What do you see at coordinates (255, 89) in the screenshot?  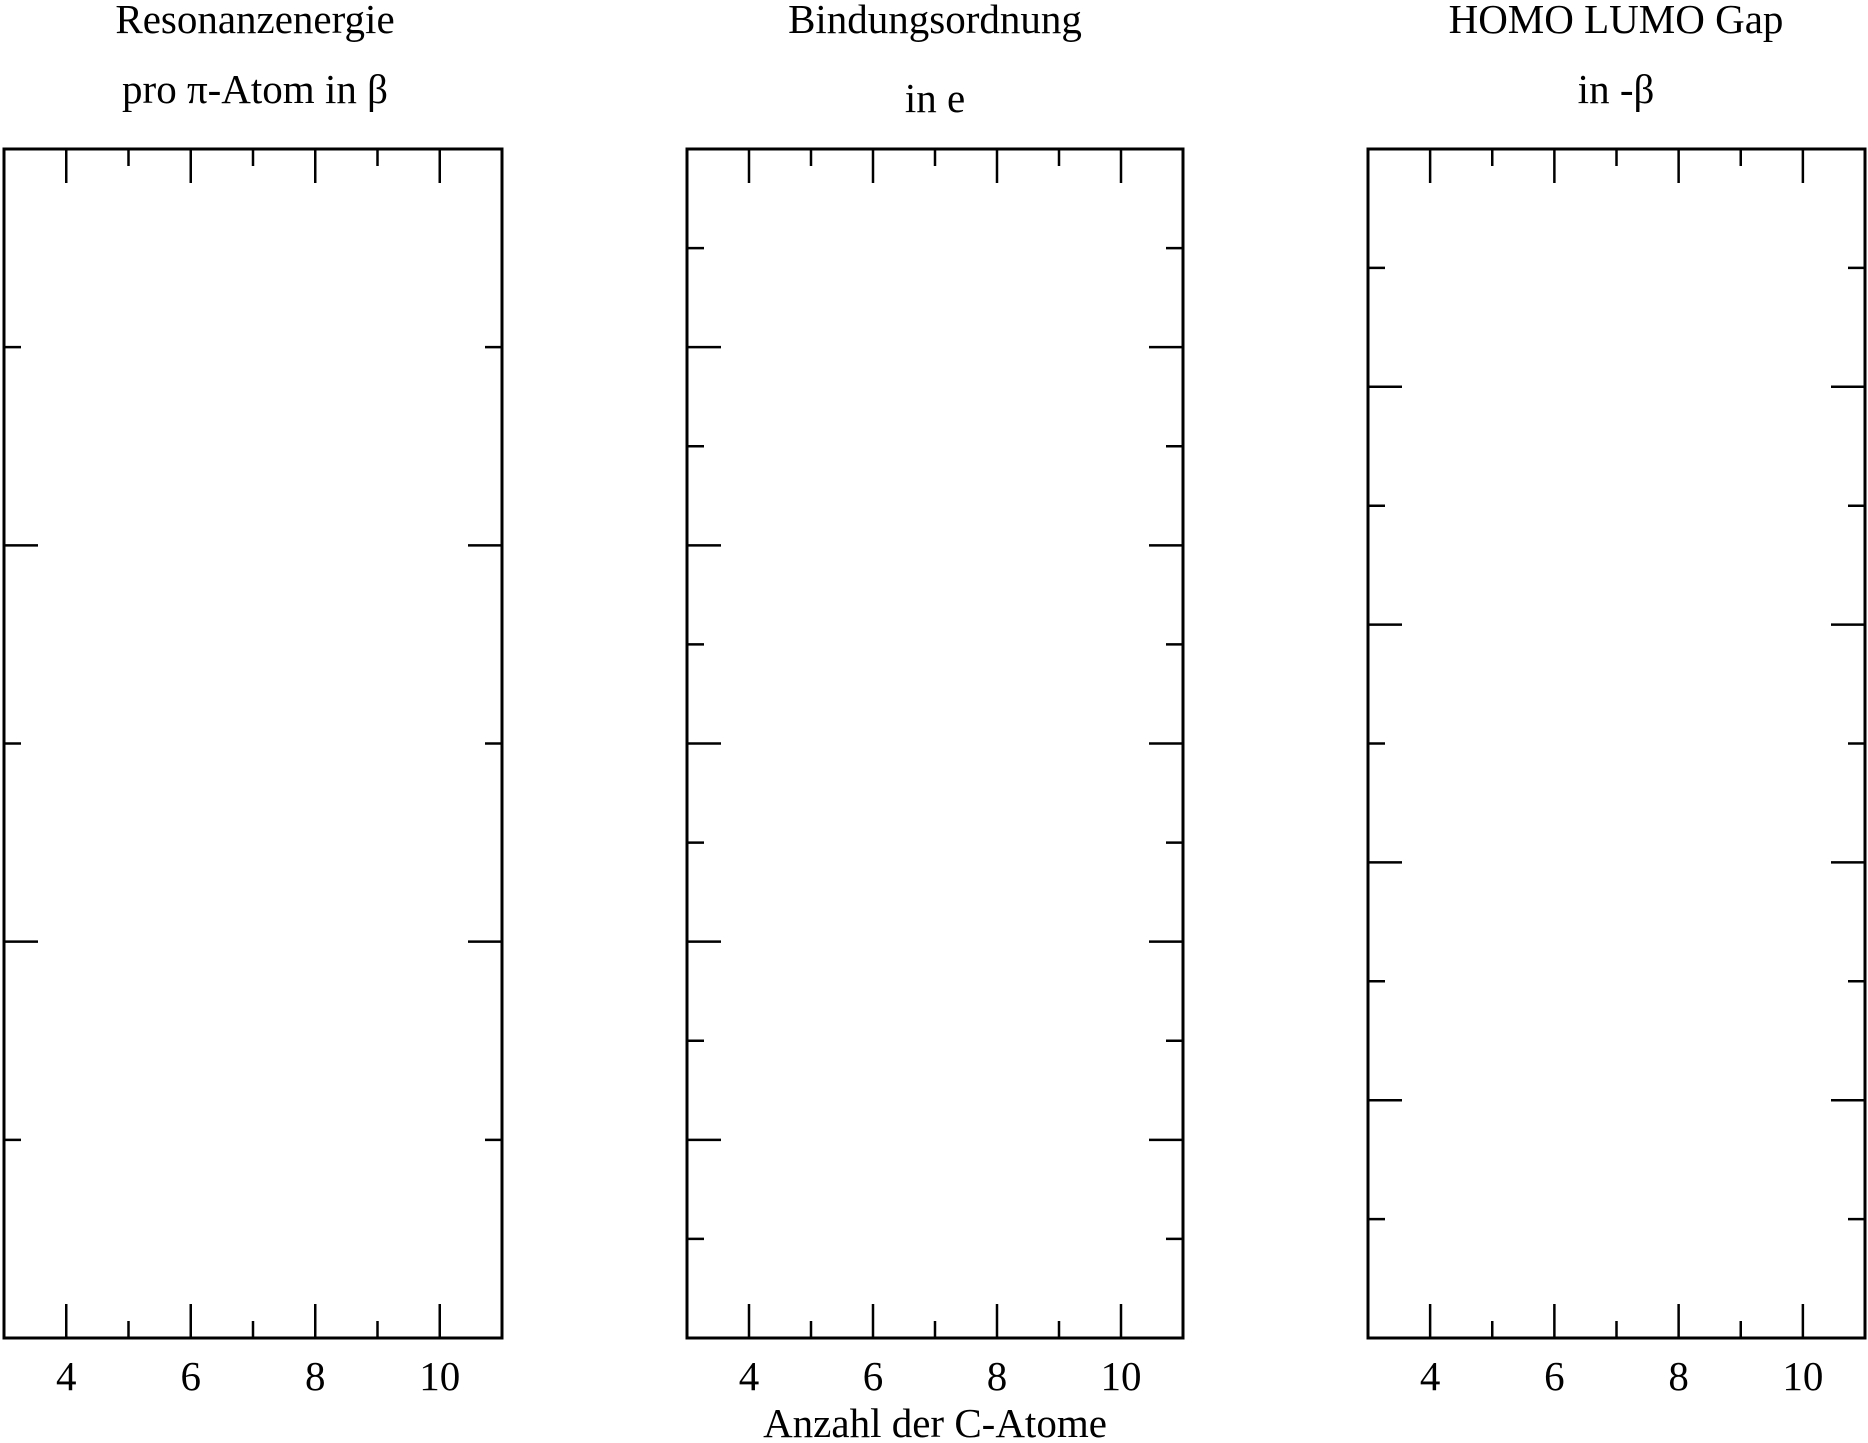 I see `panel-title-line-2: pro π-Atom in β` at bounding box center [255, 89].